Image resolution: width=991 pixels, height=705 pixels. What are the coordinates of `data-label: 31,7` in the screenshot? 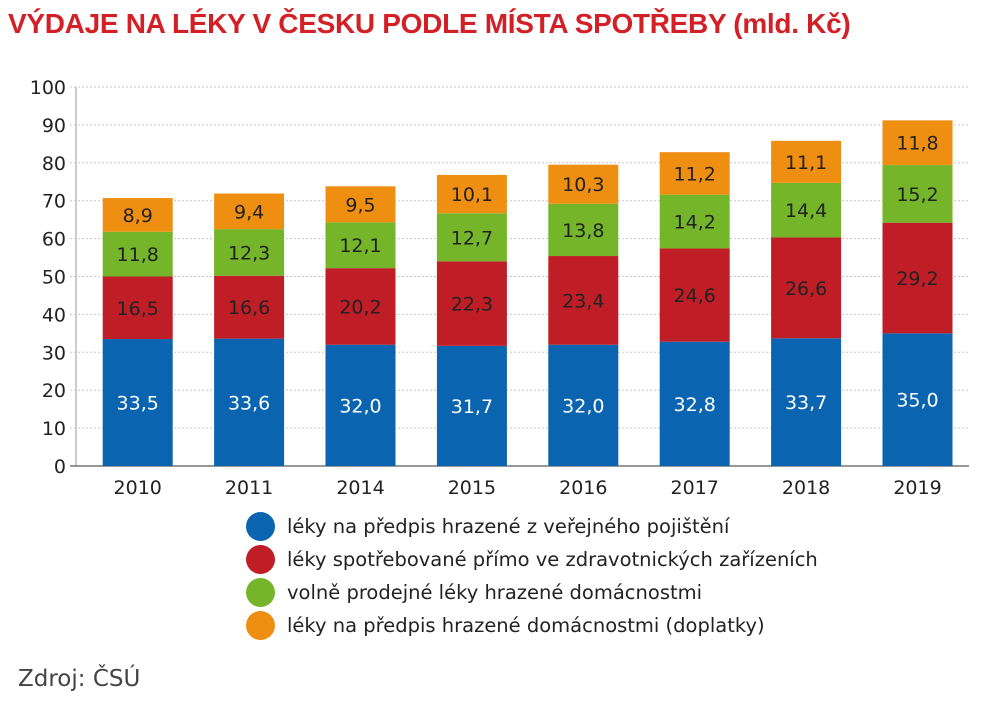 It's located at (472, 407).